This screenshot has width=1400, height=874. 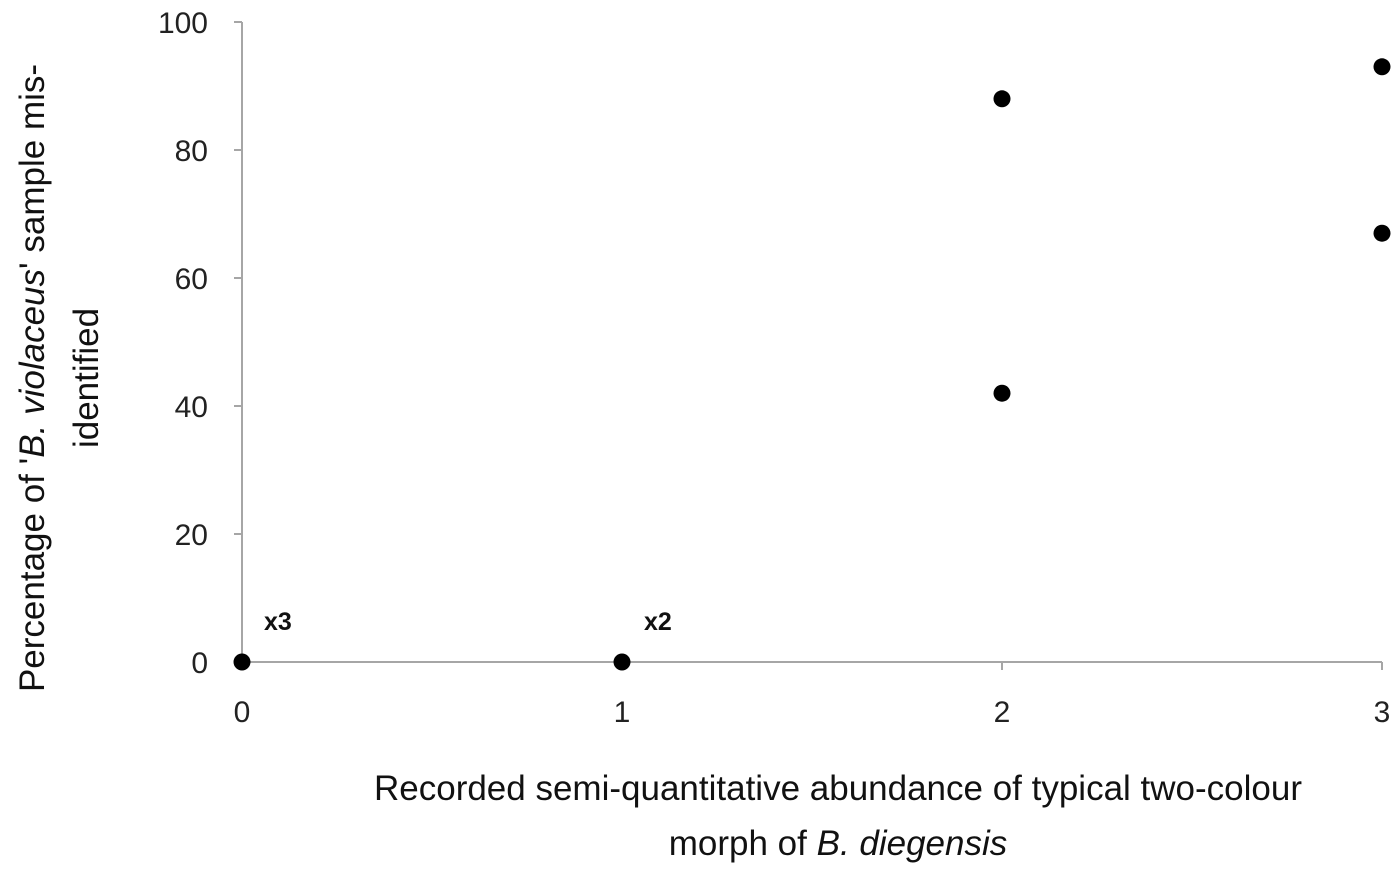 What do you see at coordinates (183, 23) in the screenshot?
I see `y-tick-label: 100` at bounding box center [183, 23].